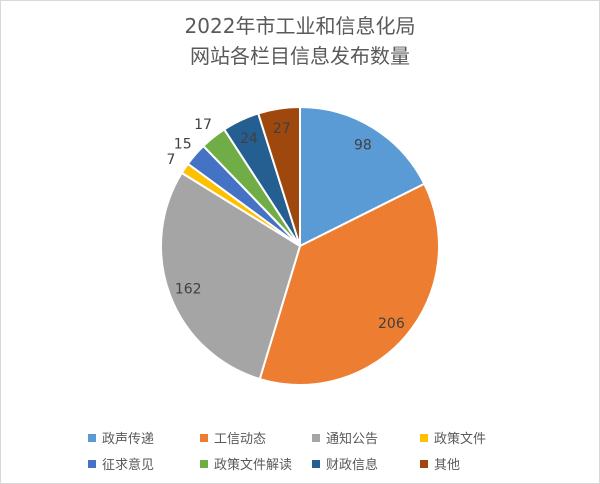  Describe the element at coordinates (474, 463) in the screenshot. I see `legend-item: 其他` at that location.